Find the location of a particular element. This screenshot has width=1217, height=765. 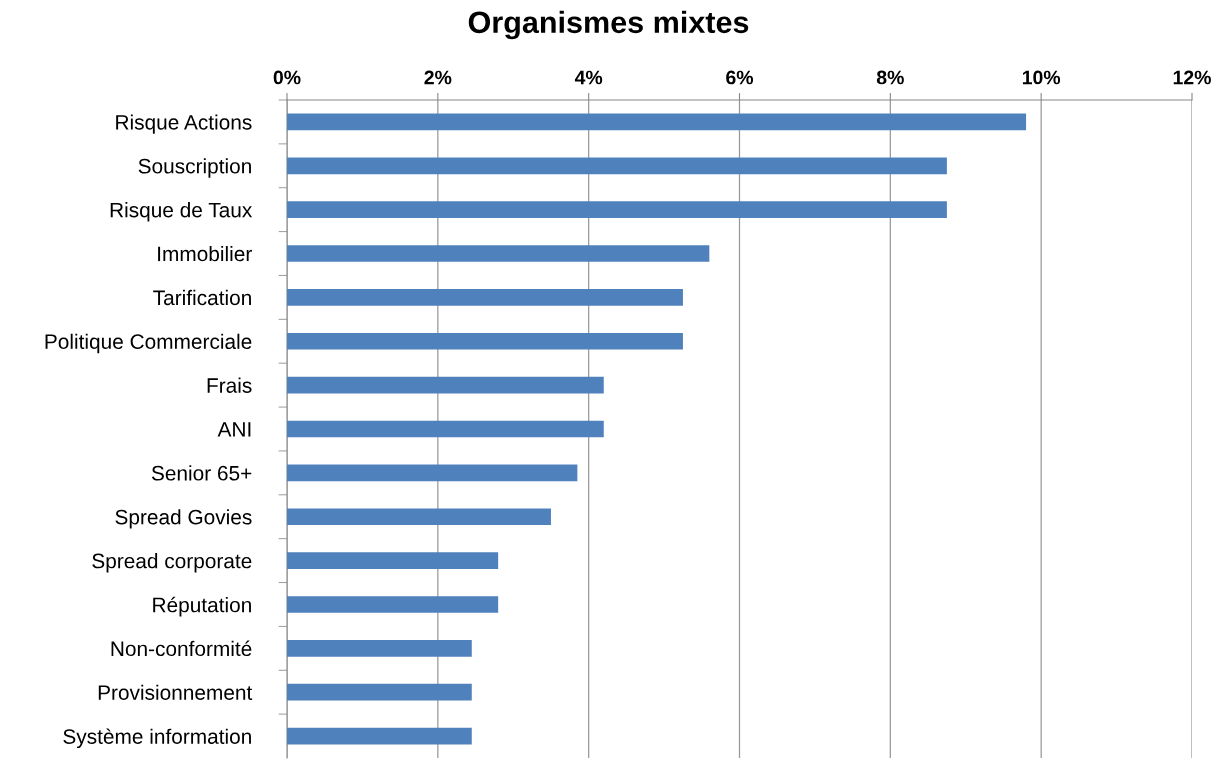

x-tick-label: 12% is located at coordinates (1192, 77).